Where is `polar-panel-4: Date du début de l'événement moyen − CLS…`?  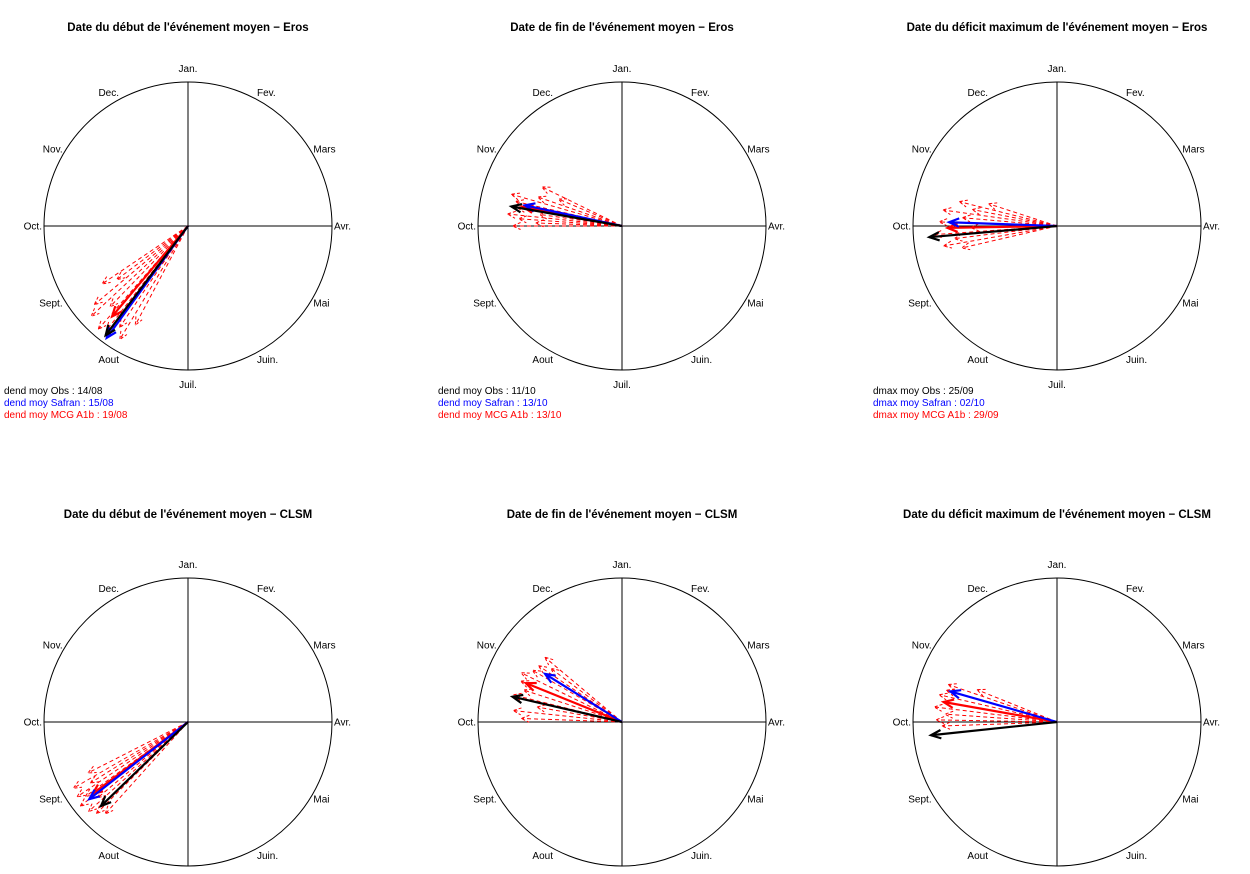 polar-panel-4: Date du début de l'événement moyen − CLS… is located at coordinates (187, 688).